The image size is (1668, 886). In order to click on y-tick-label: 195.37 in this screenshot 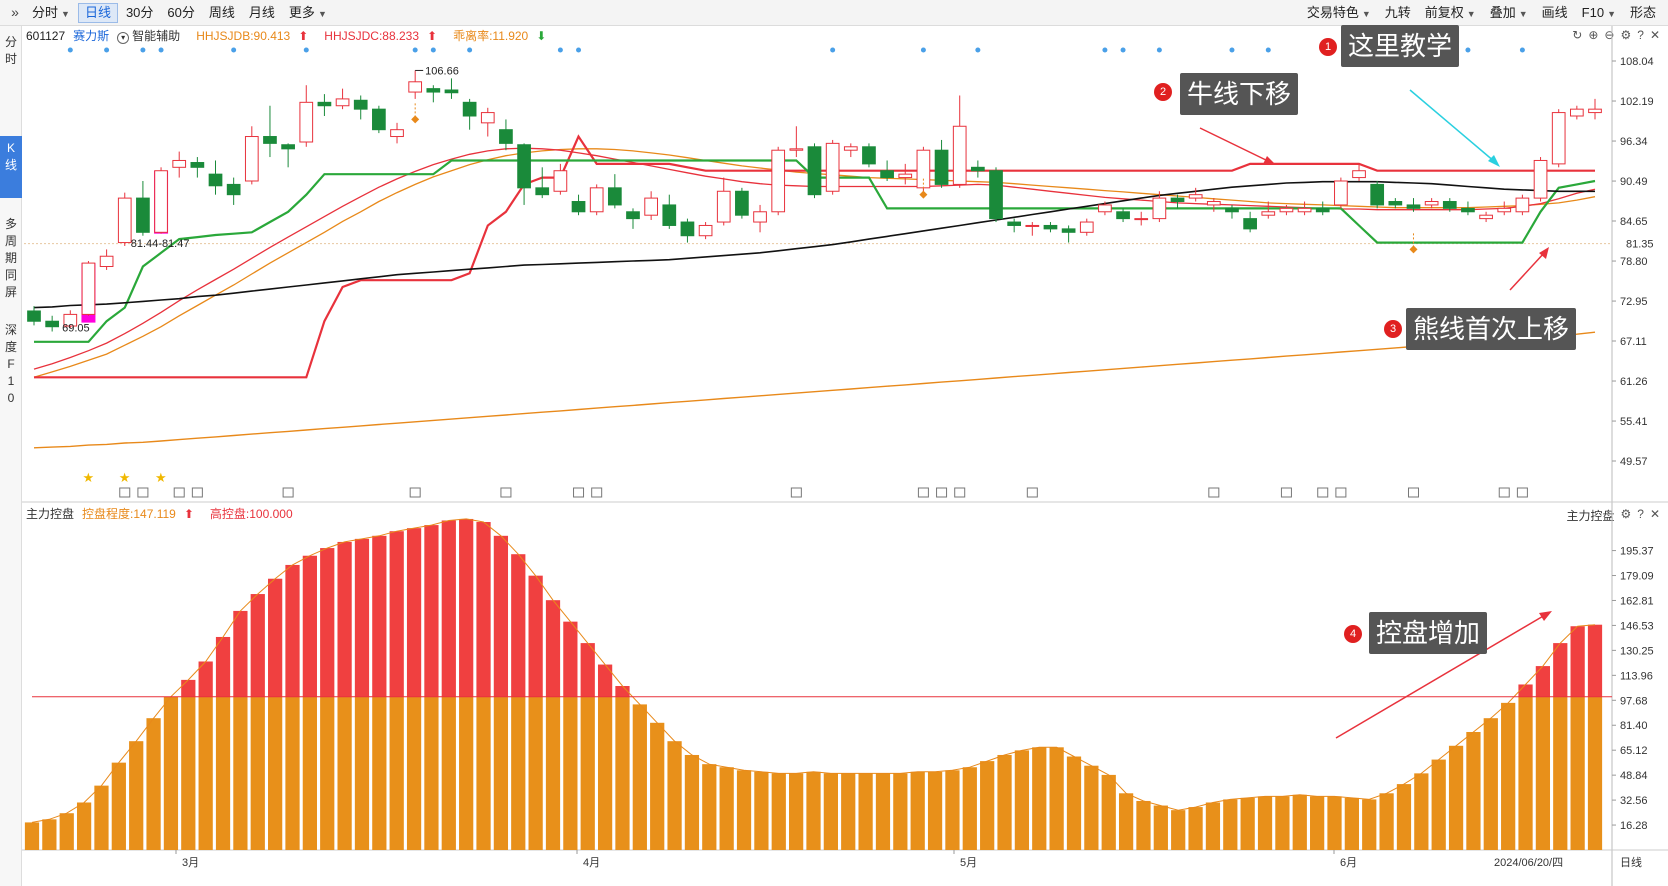, I will do `click(1637, 552)`.